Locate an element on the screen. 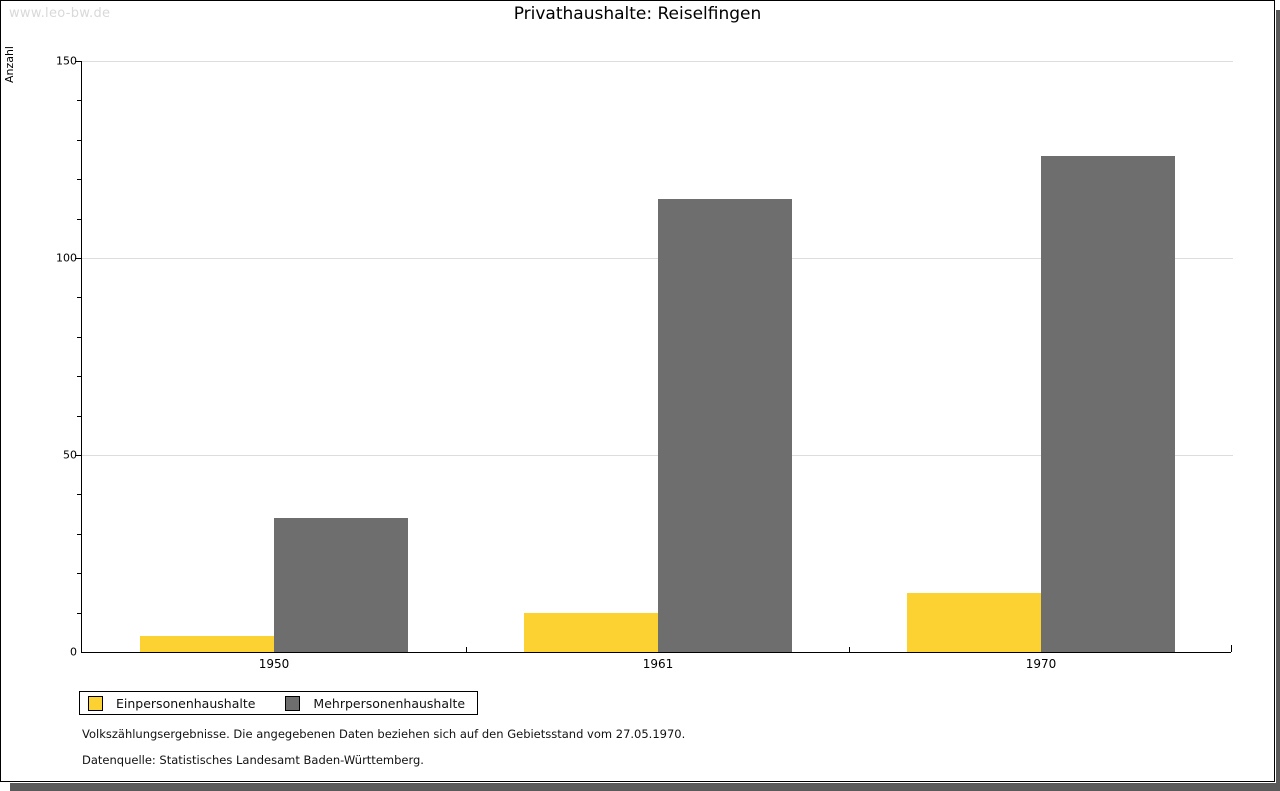 The image size is (1280, 791). legend-label: Mehrpersonenhaushalte is located at coordinates (389, 703).